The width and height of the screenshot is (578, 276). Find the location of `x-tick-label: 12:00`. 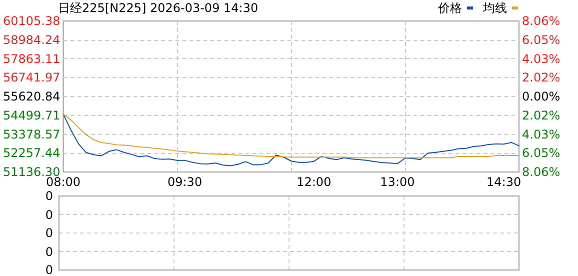

x-tick-label: 12:00 is located at coordinates (314, 182).